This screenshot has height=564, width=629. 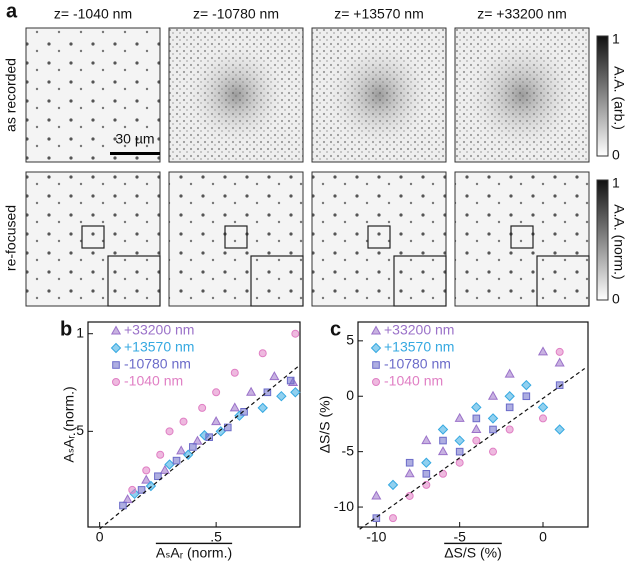 What do you see at coordinates (344, 506) in the screenshot?
I see `y-tick-label: -10` at bounding box center [344, 506].